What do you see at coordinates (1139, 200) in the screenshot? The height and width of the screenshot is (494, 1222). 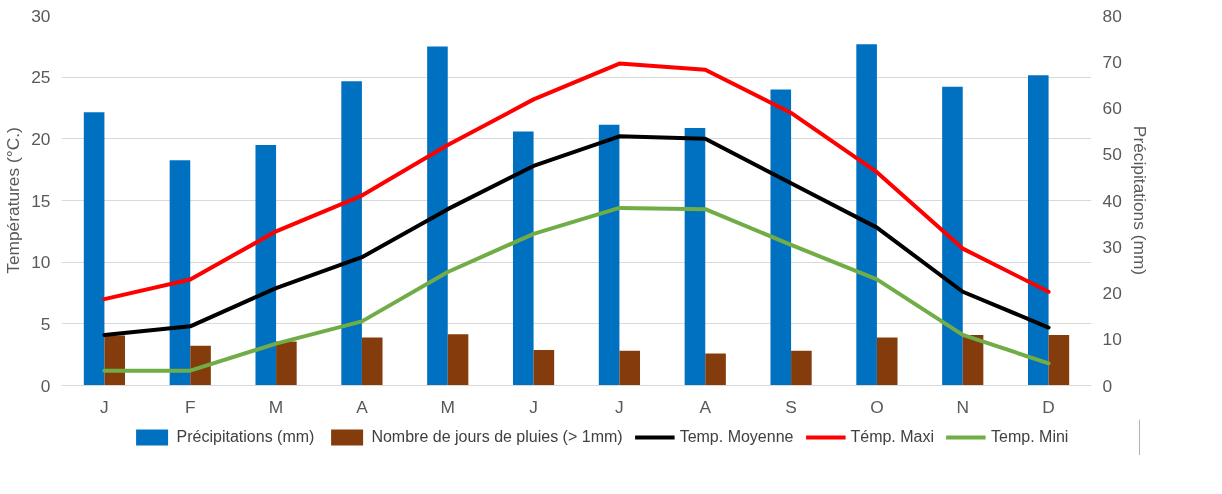 I see `y2-axis-title: Précipitations (mm)` at bounding box center [1139, 200].